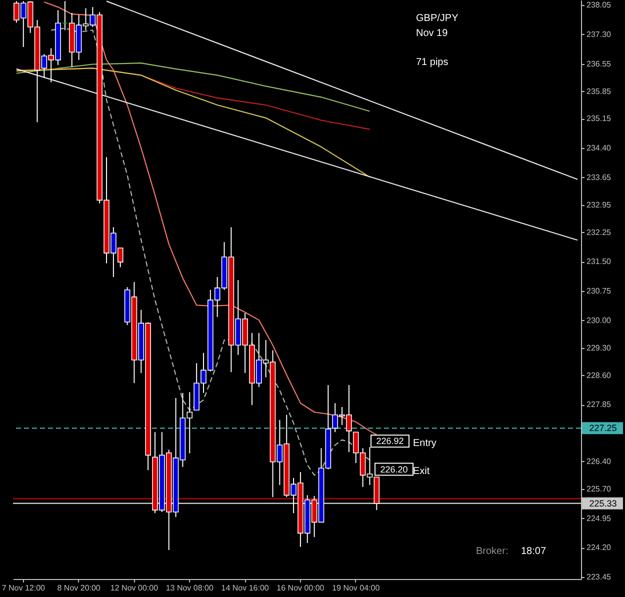 This screenshot has height=597, width=625. What do you see at coordinates (599, 232) in the screenshot?
I see `y-tick-label: 232.25` at bounding box center [599, 232].